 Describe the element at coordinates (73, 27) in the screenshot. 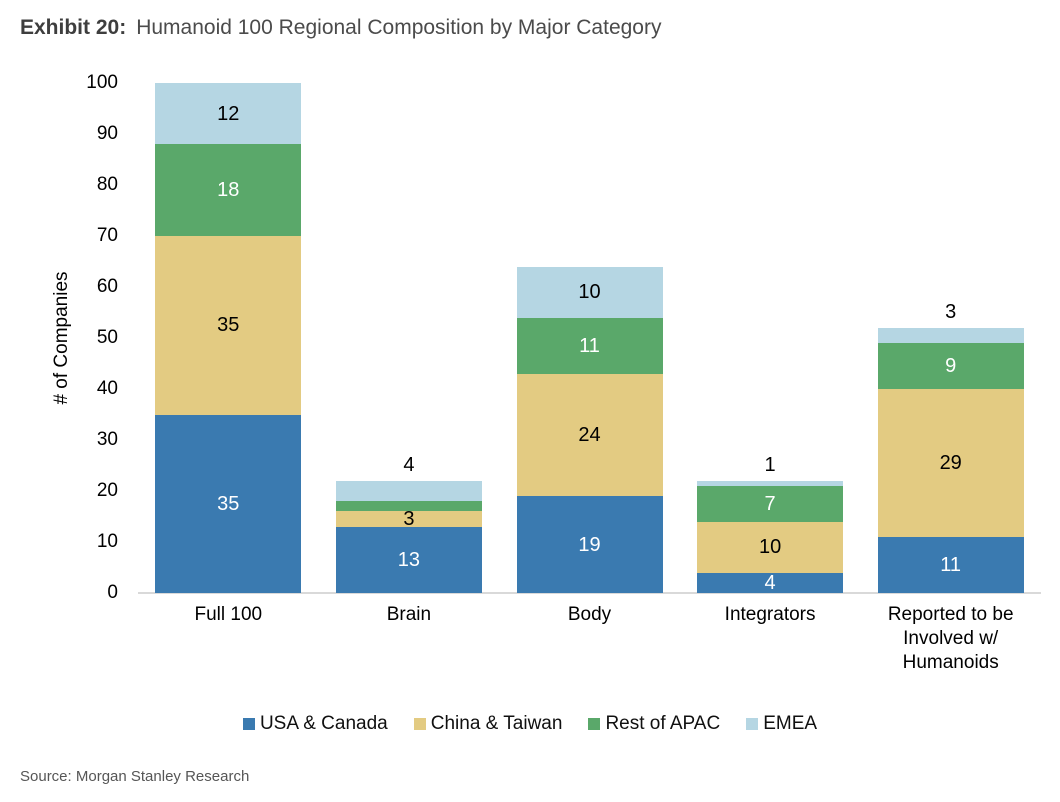

I see `exhibit-number-label: Exhibit 20:` at that location.